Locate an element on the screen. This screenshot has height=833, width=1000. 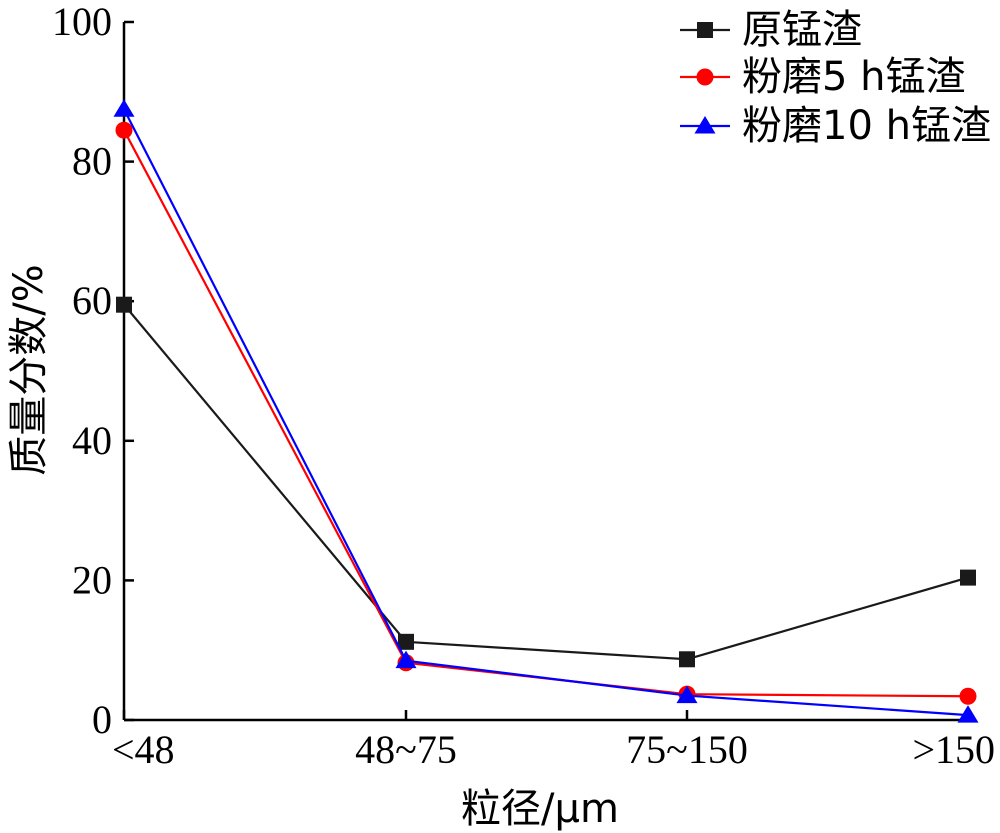
x-tick-label: 48~75 is located at coordinates (406, 749).